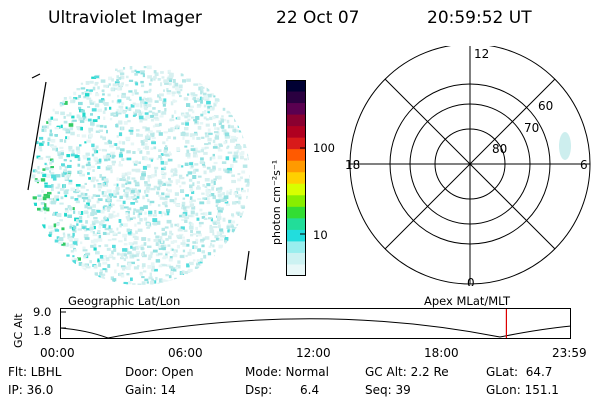 Image resolution: width=600 pixels, height=400 pixels. Describe the element at coordinates (545, 106) in the screenshot. I see `lat-label-60: 60` at that location.